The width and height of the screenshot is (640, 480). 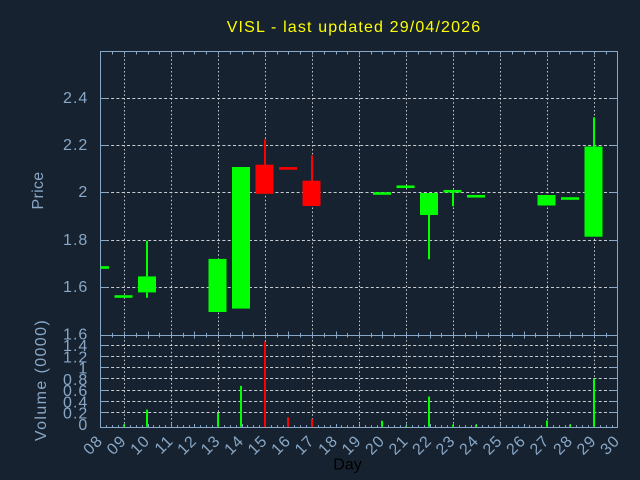 What do you see at coordinates (83, 369) in the screenshot?
I see `svg-text: 1` at bounding box center [83, 369].